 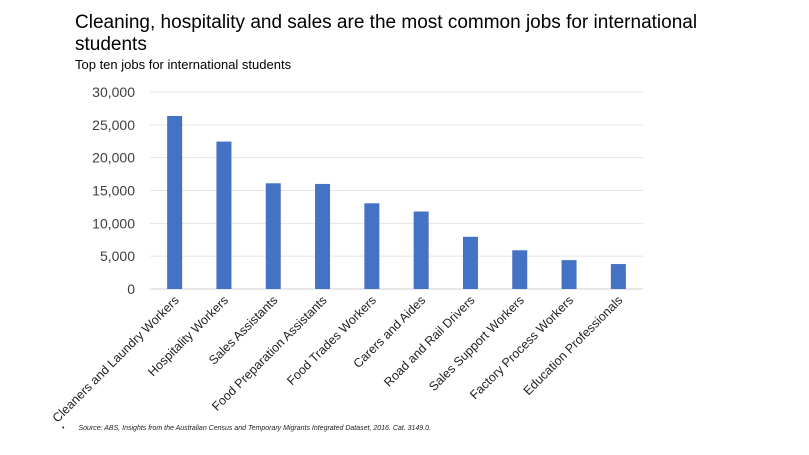 I want to click on y-tick-label: 25,000, so click(x=113, y=125).